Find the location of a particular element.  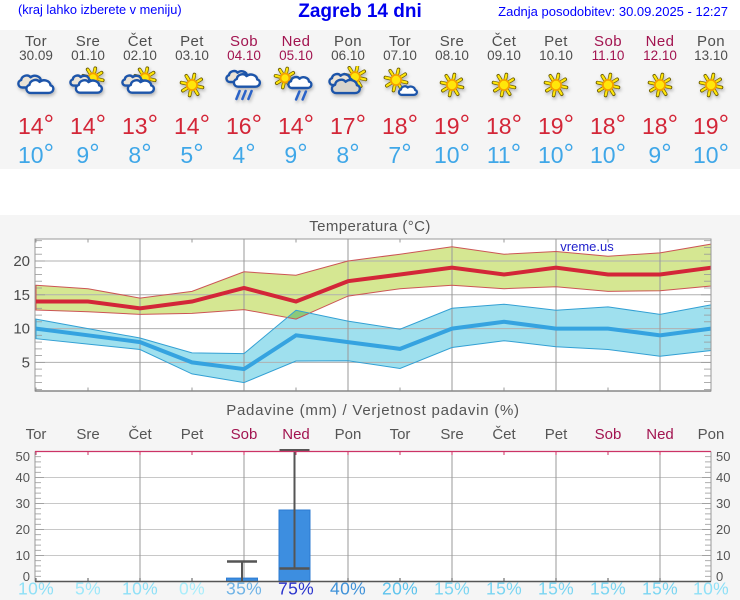

svg-text: 0% is located at coordinates (192, 589).